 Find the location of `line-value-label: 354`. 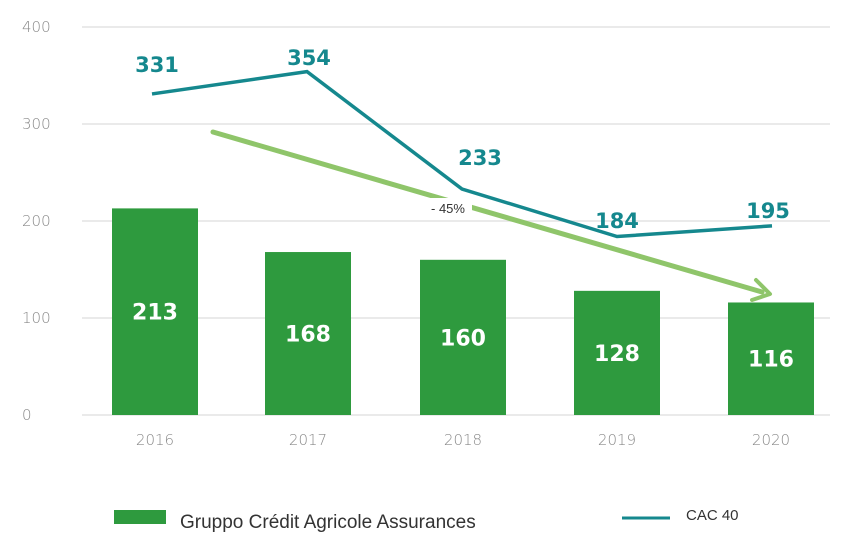

line-value-label: 354 is located at coordinates (309, 58).